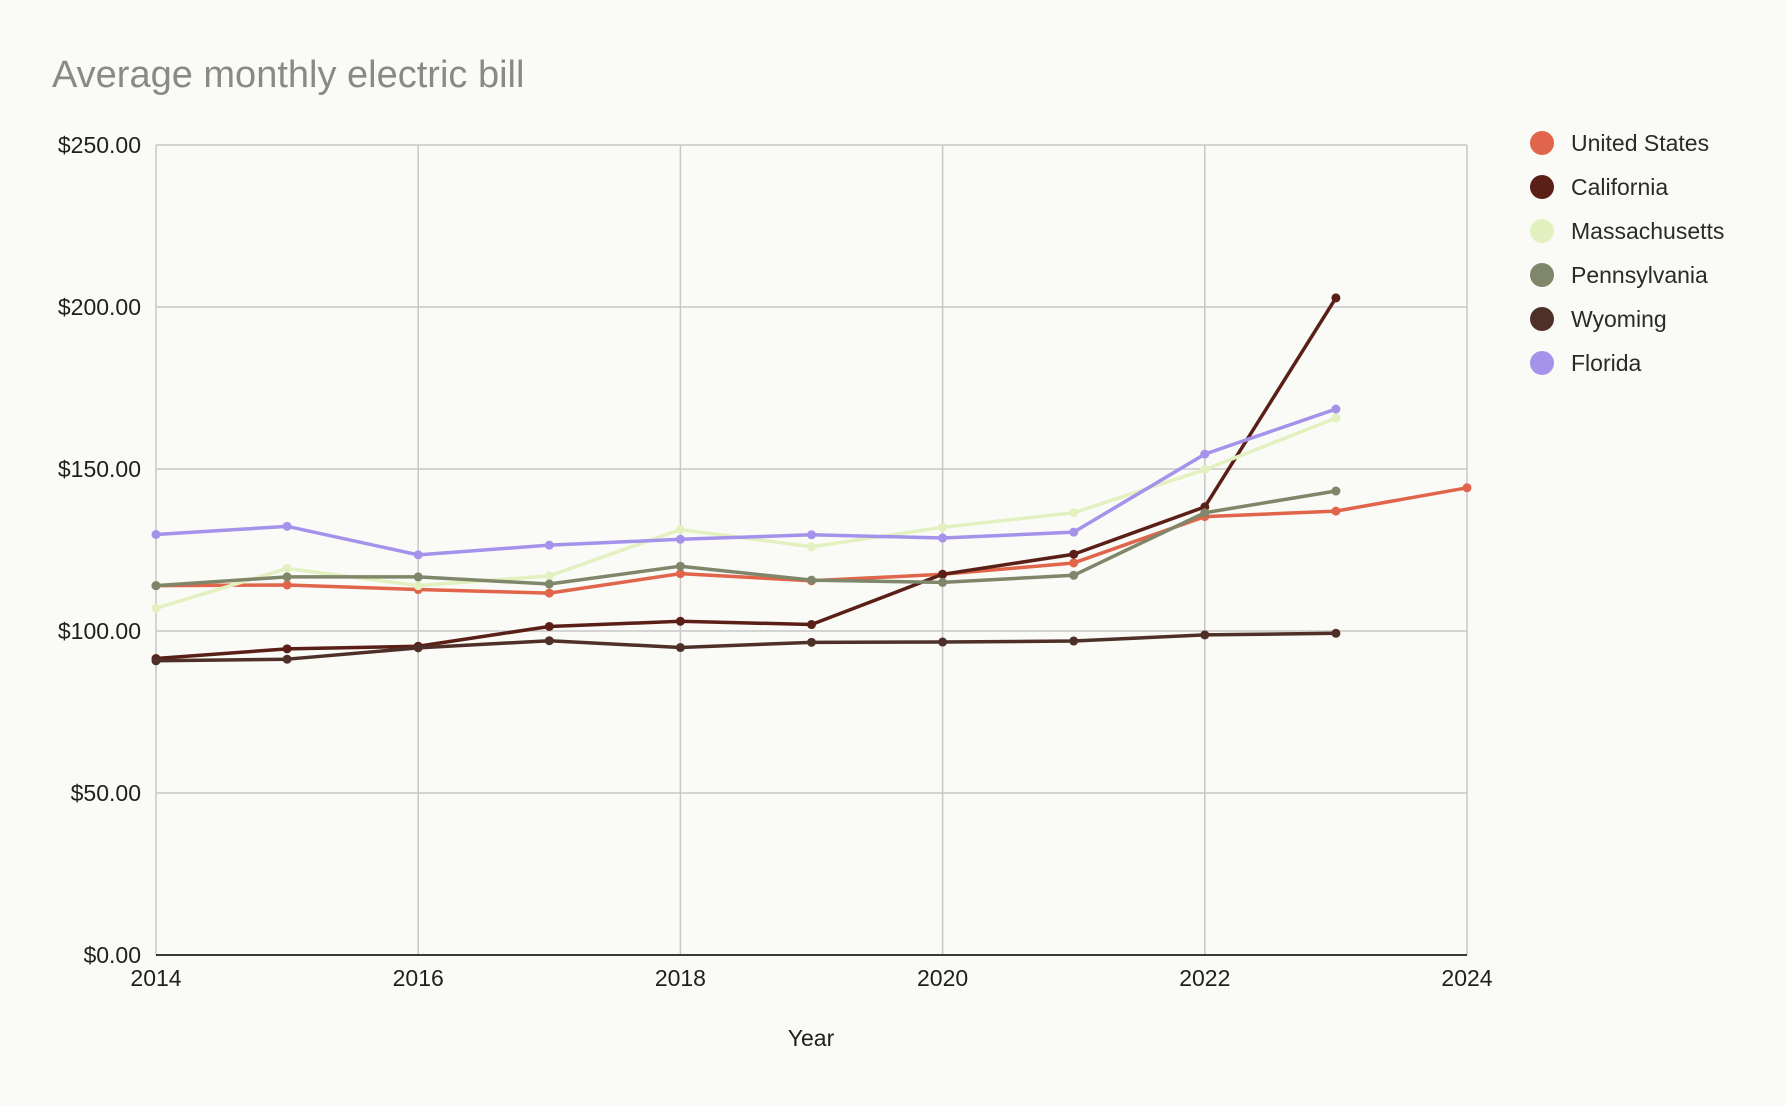  What do you see at coordinates (680, 978) in the screenshot?
I see `x-tick-label: 2018` at bounding box center [680, 978].